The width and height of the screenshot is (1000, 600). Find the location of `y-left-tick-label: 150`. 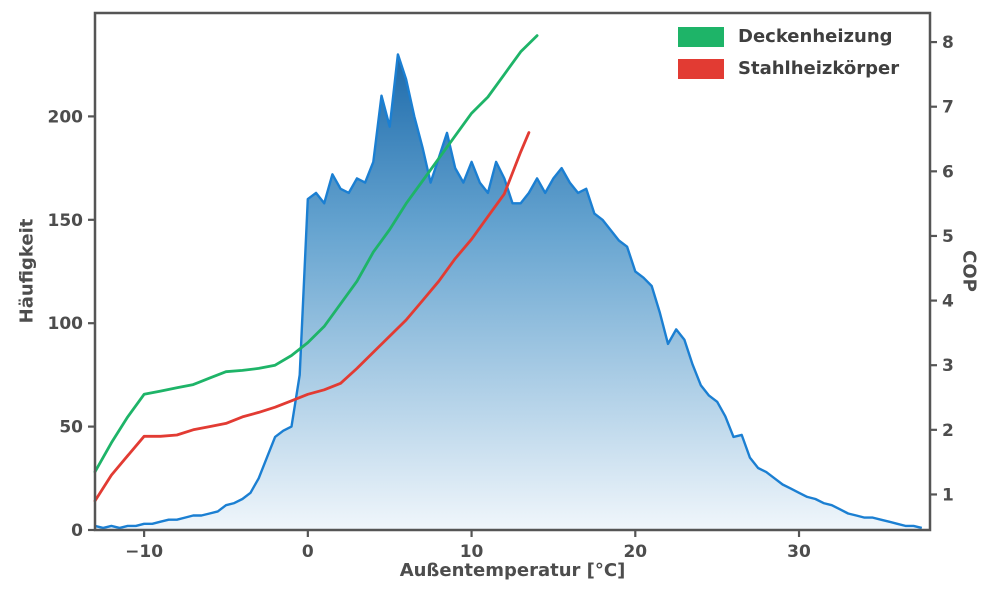

y-left-tick-label: 150 is located at coordinates (66, 221).